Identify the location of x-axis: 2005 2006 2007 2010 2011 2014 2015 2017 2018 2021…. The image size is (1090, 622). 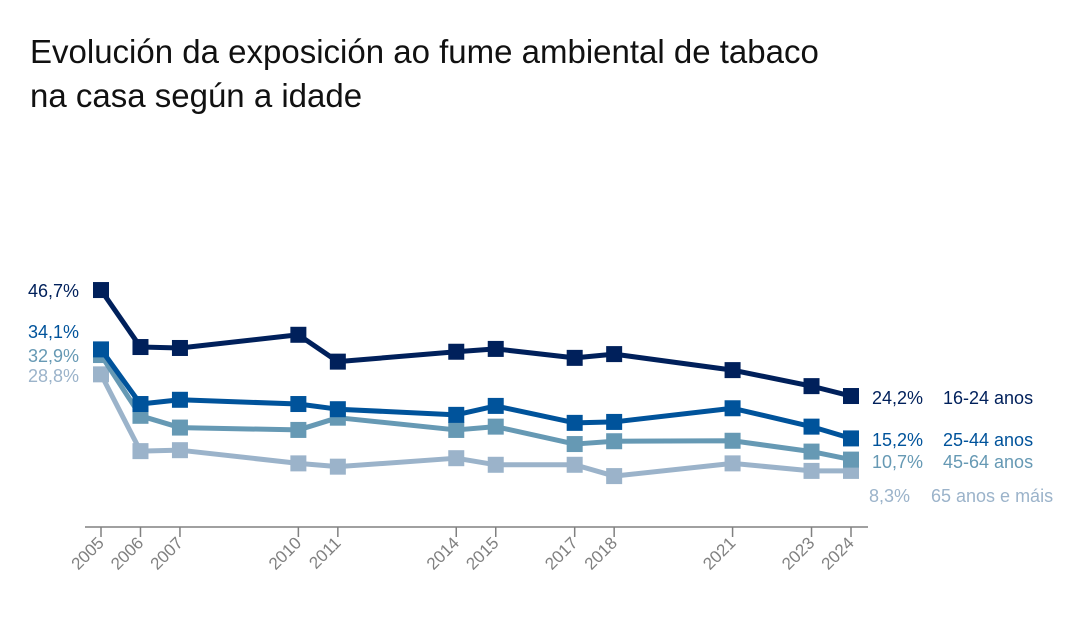
(468, 550).